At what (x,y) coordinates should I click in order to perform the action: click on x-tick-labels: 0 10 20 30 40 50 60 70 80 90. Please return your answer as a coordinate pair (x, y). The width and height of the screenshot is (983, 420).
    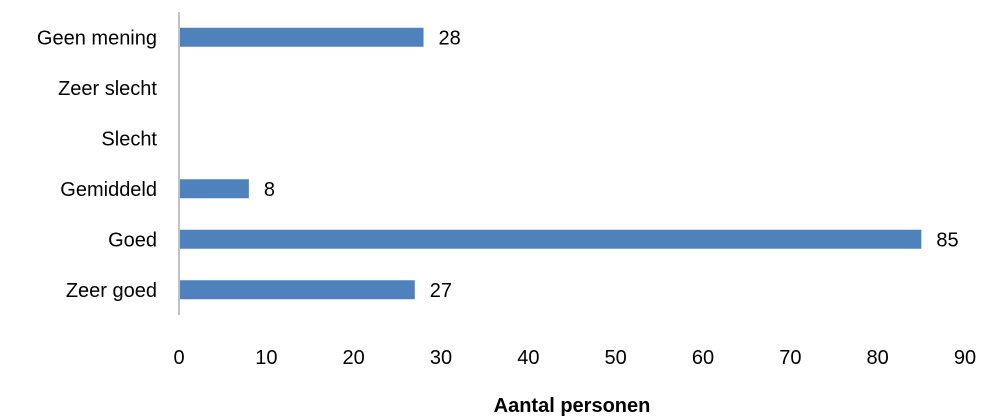
    Looking at the image, I should click on (574, 358).